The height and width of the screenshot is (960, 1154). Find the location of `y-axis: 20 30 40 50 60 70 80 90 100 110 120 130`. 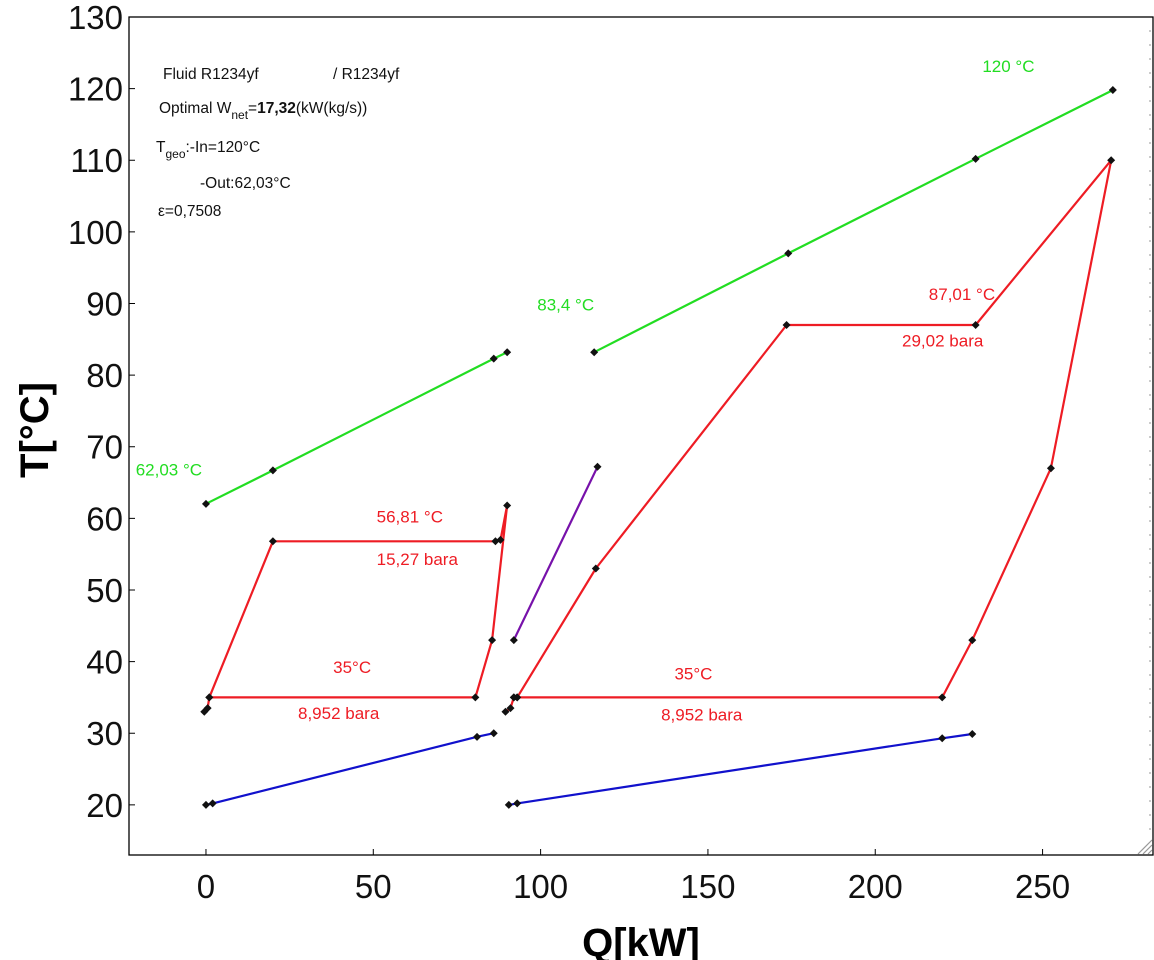

y-axis: 20 30 40 50 60 70 80 90 100 110 120 130 is located at coordinates (101, 412).